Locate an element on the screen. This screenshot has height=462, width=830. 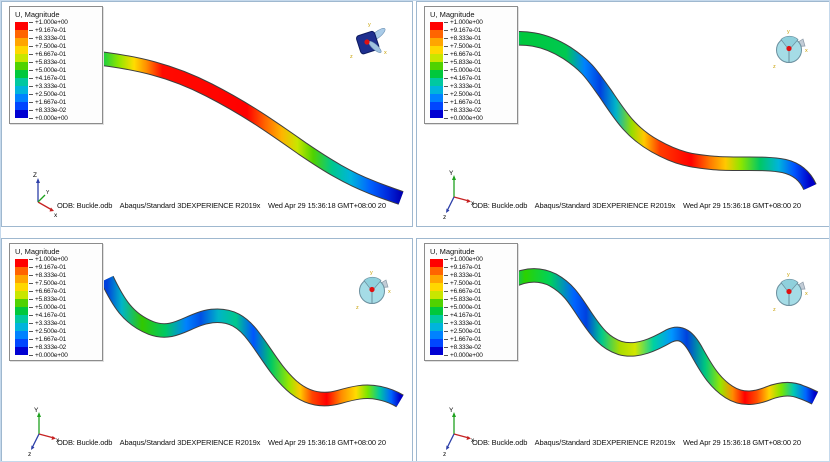
legend-color-bands is located at coordinates (21, 307).